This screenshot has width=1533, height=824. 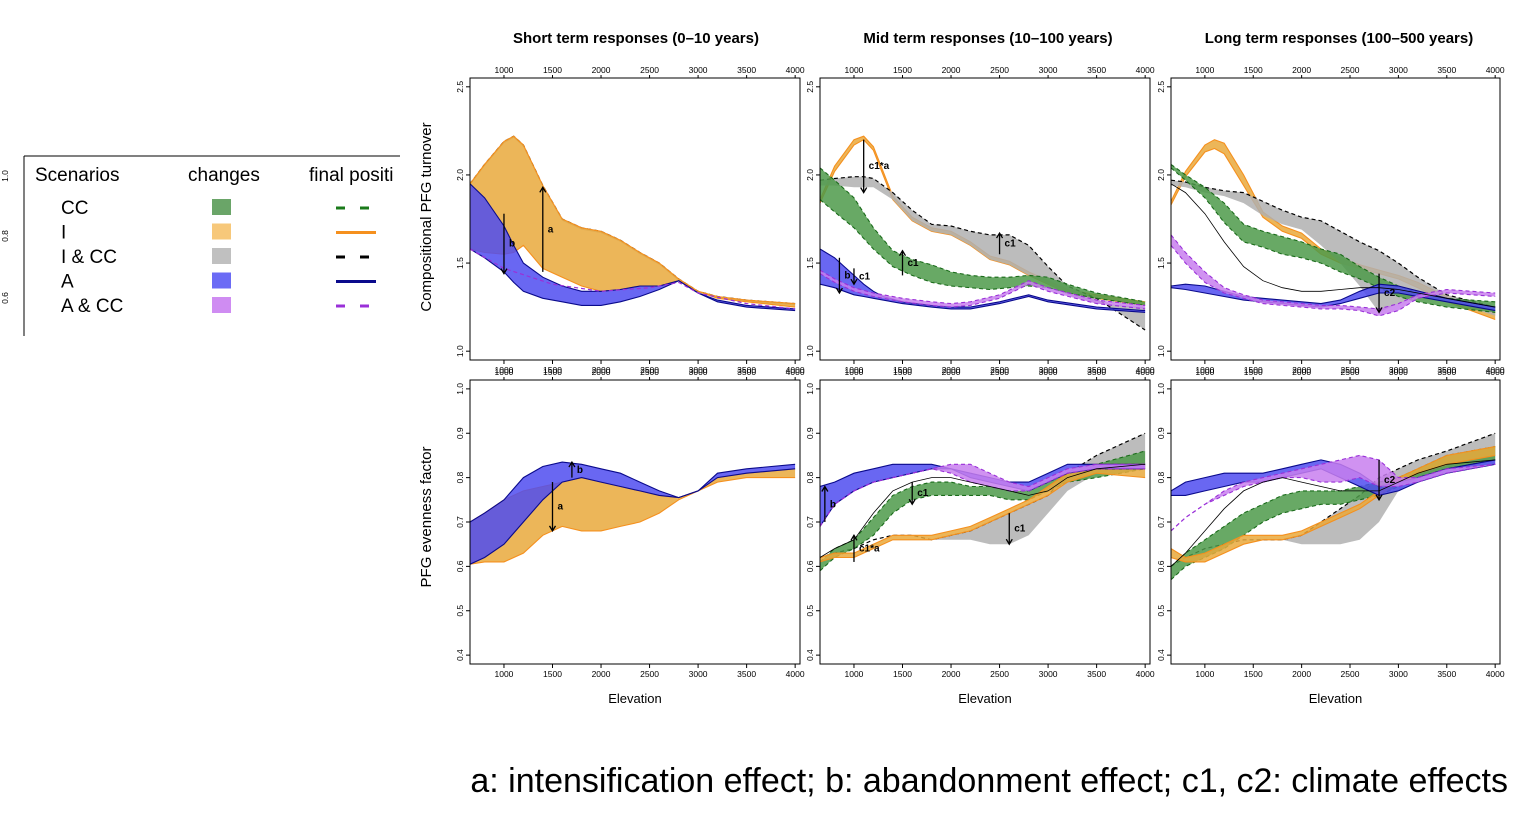 What do you see at coordinates (636, 38) in the screenshot?
I see `column-title-short: Short term responses (0–10 years)` at bounding box center [636, 38].